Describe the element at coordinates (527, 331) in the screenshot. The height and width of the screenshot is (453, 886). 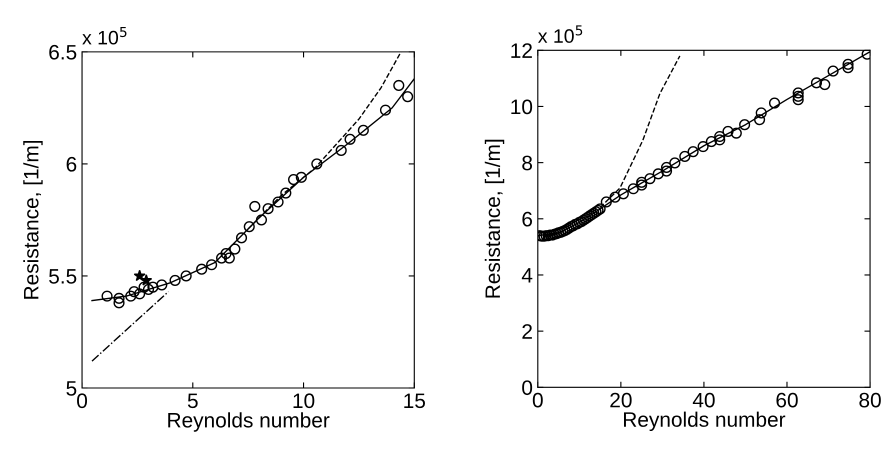
I see `y-tick-label: 2` at that location.